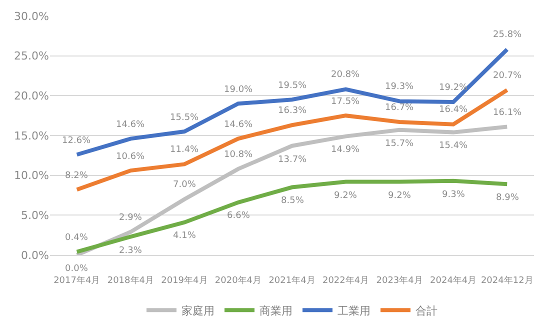  I want to click on legend-label: 家庭用, so click(198, 311).